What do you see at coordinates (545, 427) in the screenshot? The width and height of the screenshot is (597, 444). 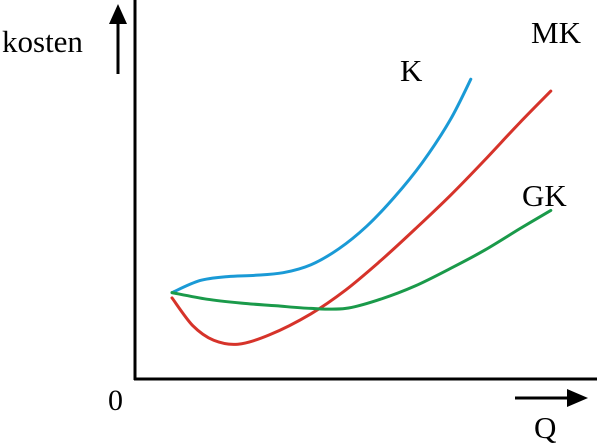 I see `x-axis-label: Q` at bounding box center [545, 427].